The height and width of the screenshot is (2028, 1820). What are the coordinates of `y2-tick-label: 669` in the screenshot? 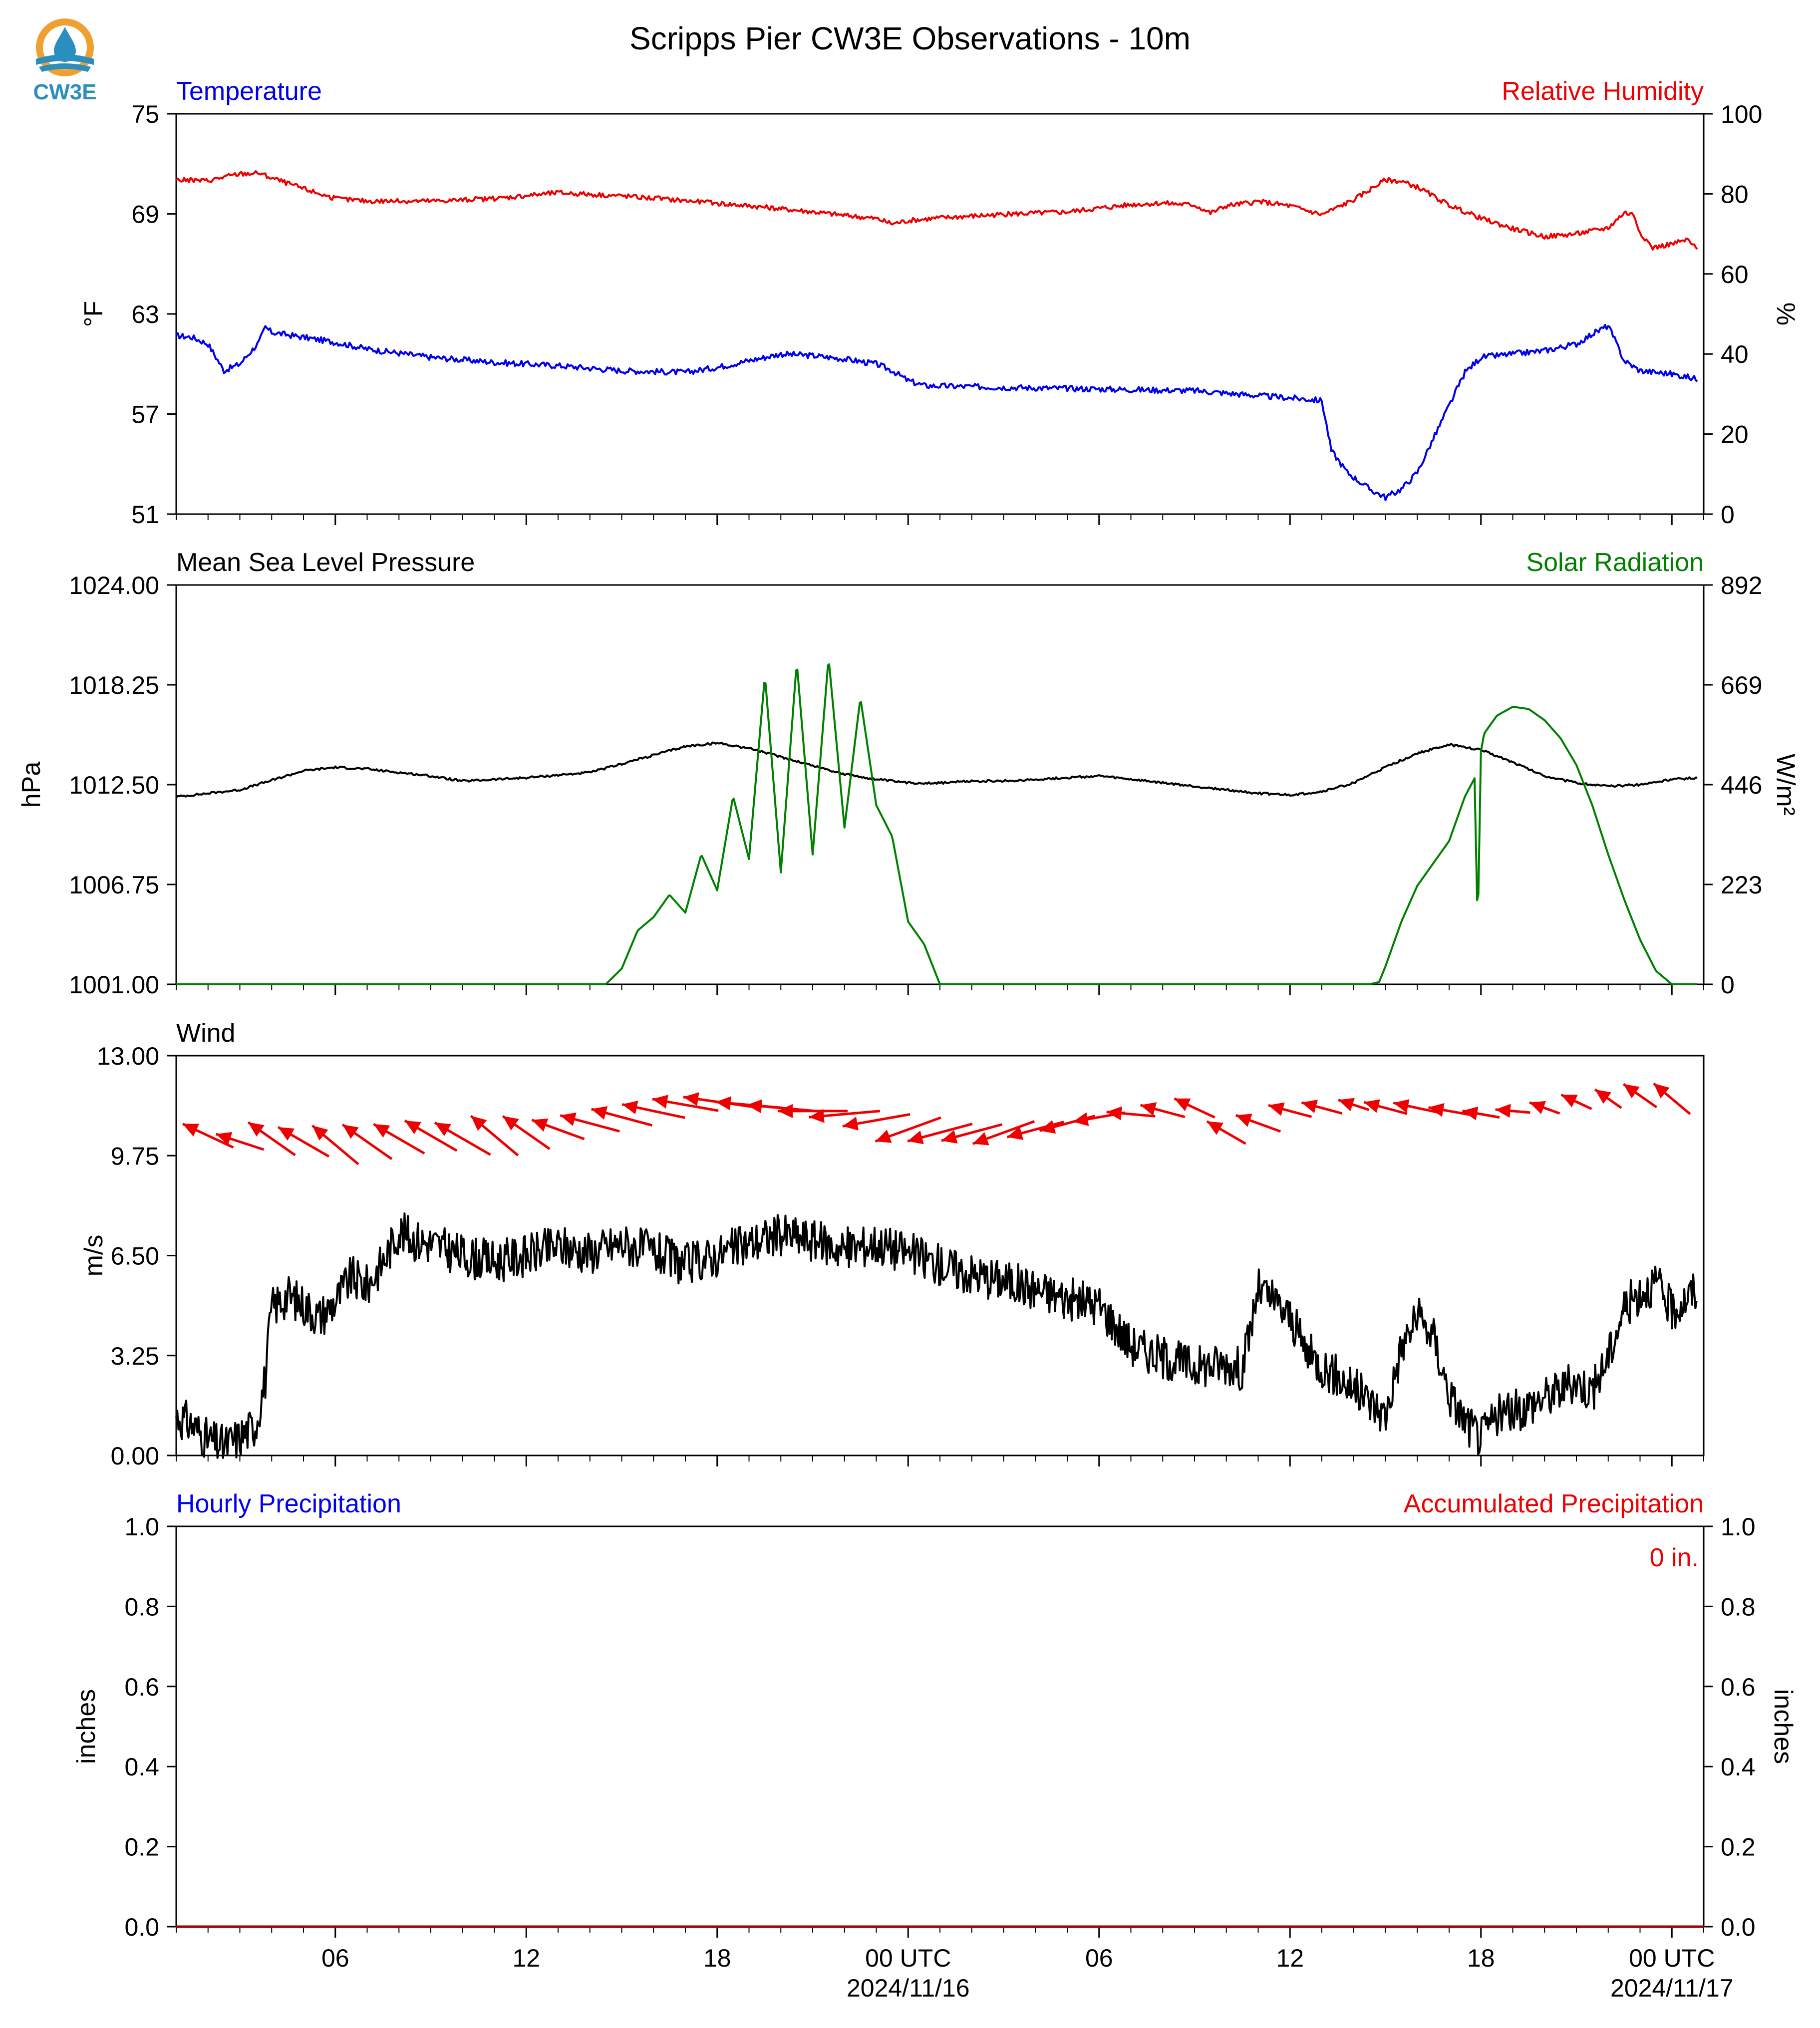 It's located at (1741, 685).